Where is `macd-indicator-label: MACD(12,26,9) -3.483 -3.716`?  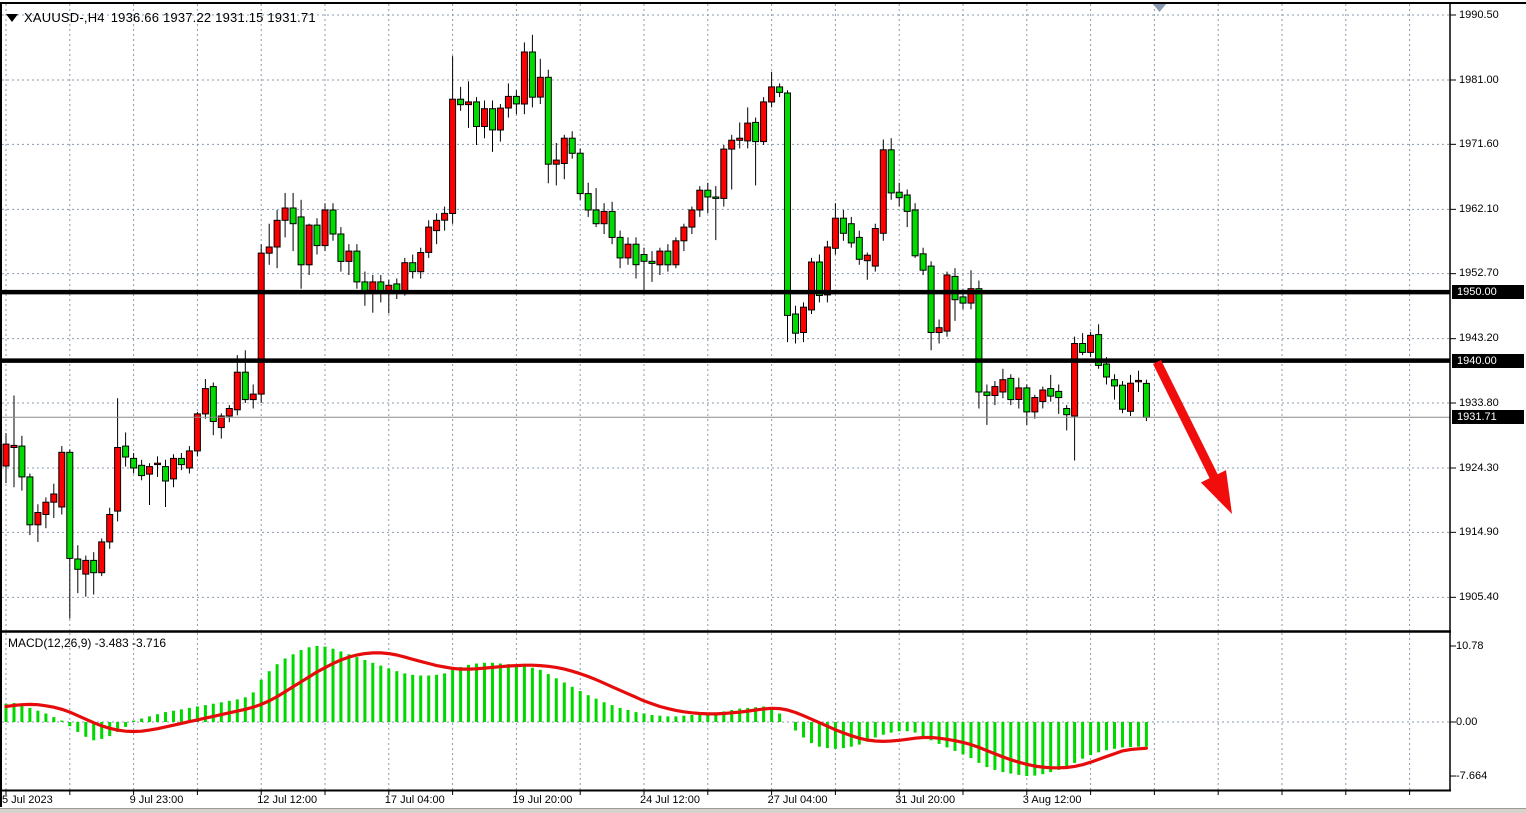 macd-indicator-label: MACD(12,26,9) -3.483 -3.716 is located at coordinates (87, 643).